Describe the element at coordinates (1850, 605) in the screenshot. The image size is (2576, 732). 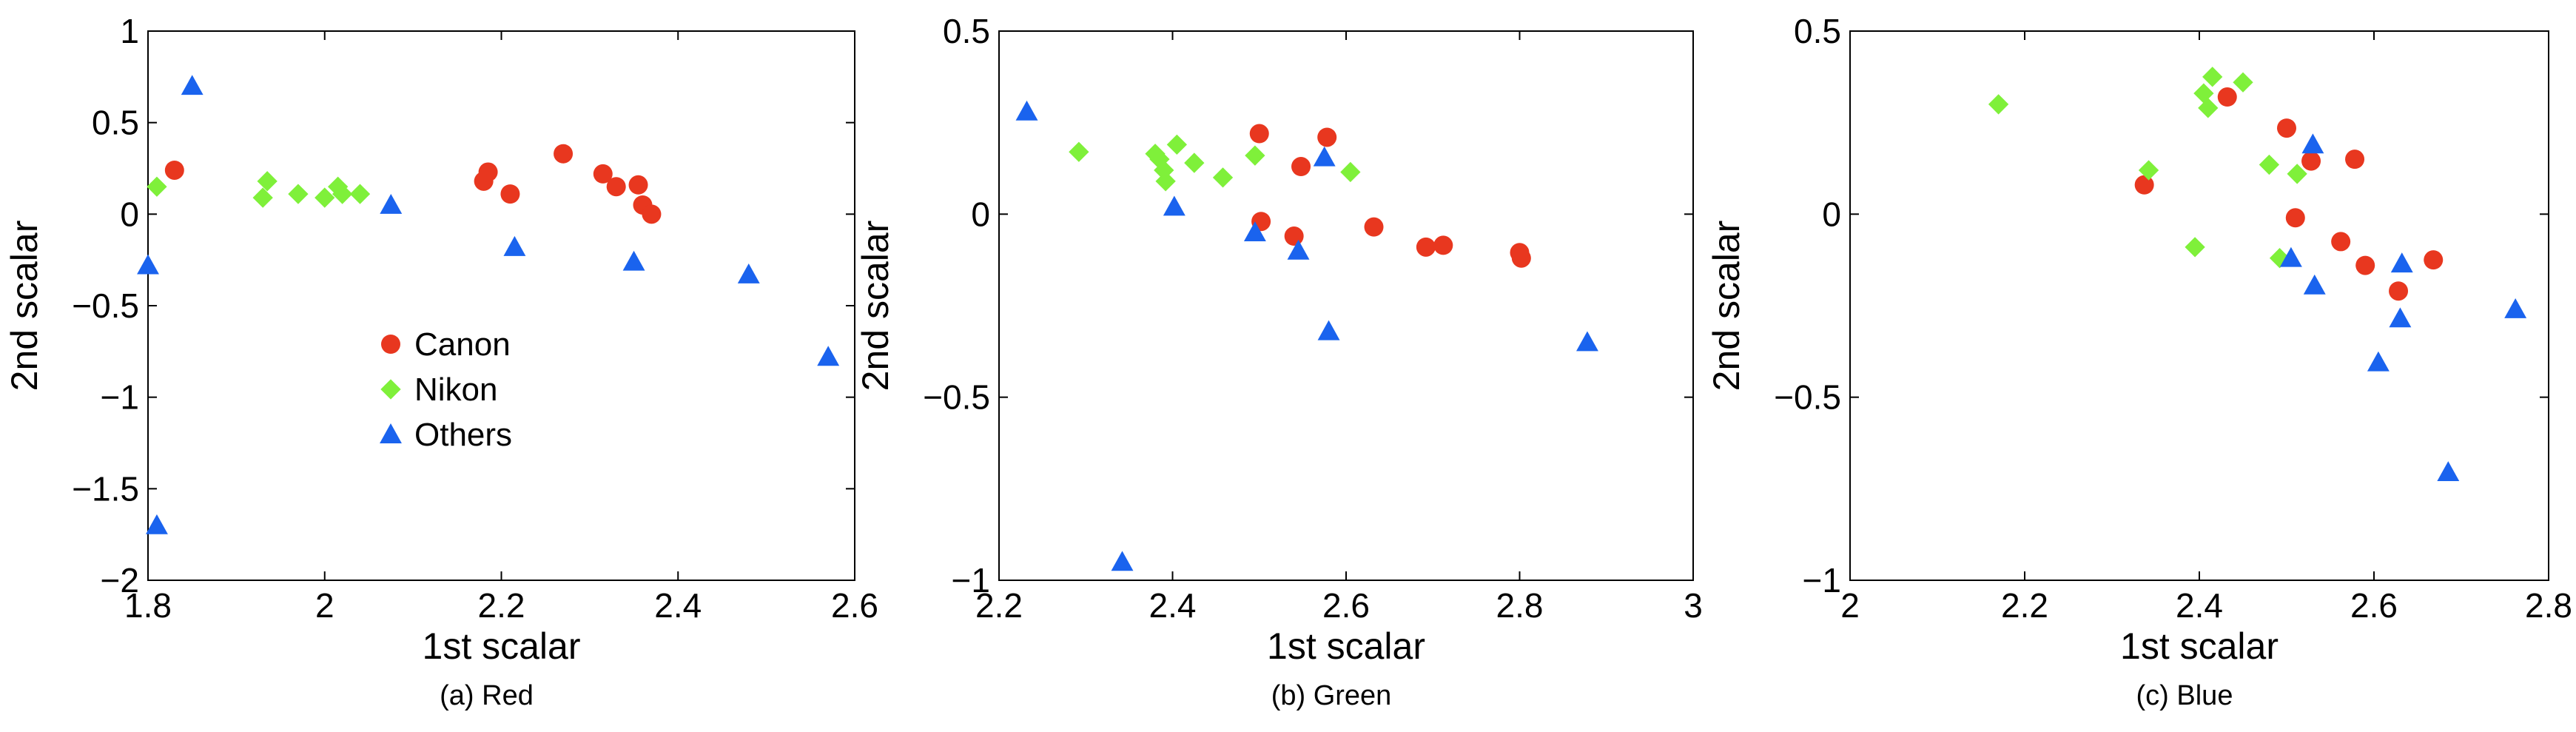
I see `x-tick-label: 2` at that location.